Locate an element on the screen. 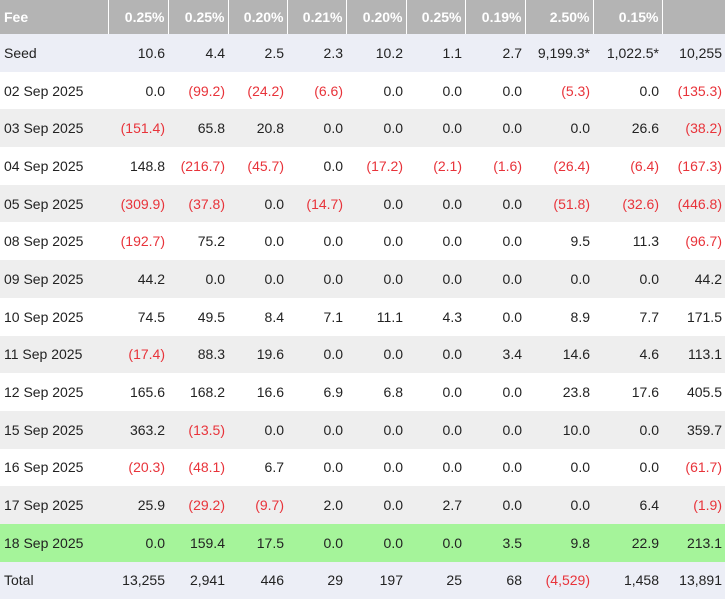 Image resolution: width=725 pixels, height=602 pixels. row-label: 17 Sep 2025 is located at coordinates (54, 505).